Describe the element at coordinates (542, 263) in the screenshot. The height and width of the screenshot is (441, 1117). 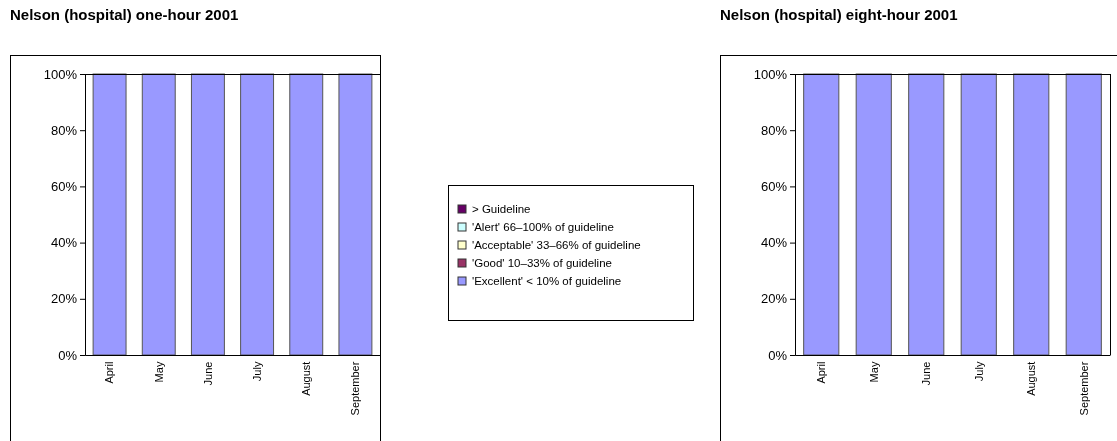
I see `legend-label: 'Good' 10–33% of guideline` at that location.